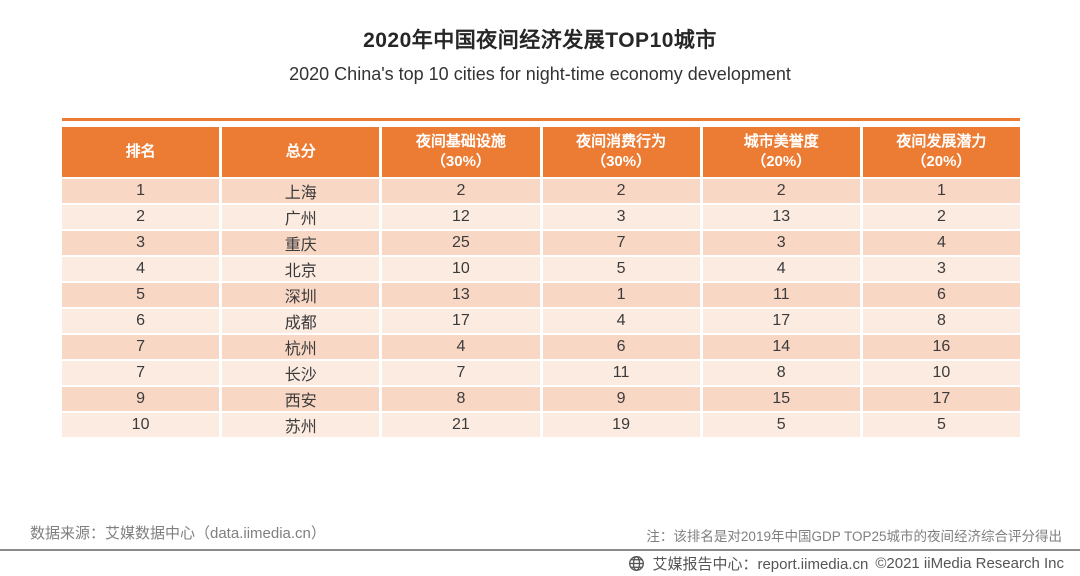 The width and height of the screenshot is (1080, 576). What do you see at coordinates (301, 269) in the screenshot?
I see `city-cell: 北京` at bounding box center [301, 269].